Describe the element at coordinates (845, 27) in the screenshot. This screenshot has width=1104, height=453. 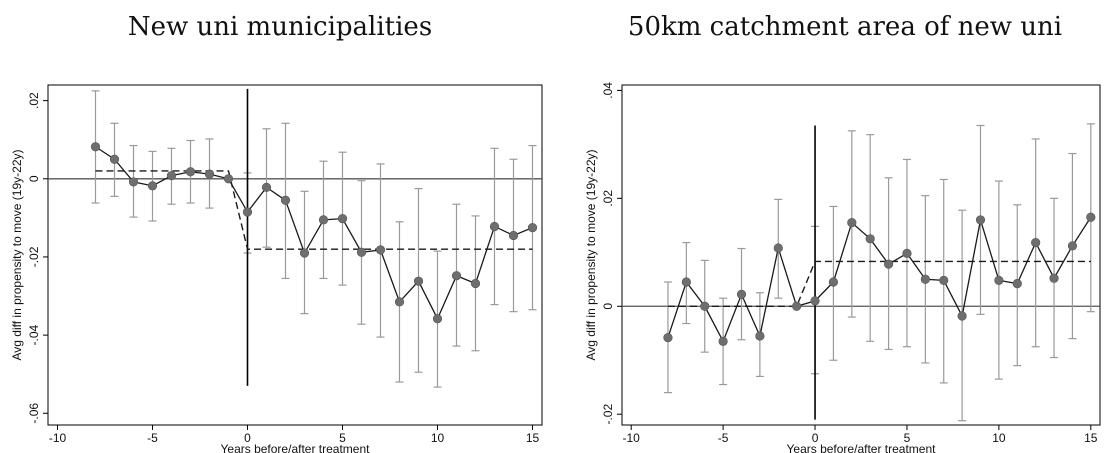
I see `right-panel-title: 50km catchment area of new uni` at that location.